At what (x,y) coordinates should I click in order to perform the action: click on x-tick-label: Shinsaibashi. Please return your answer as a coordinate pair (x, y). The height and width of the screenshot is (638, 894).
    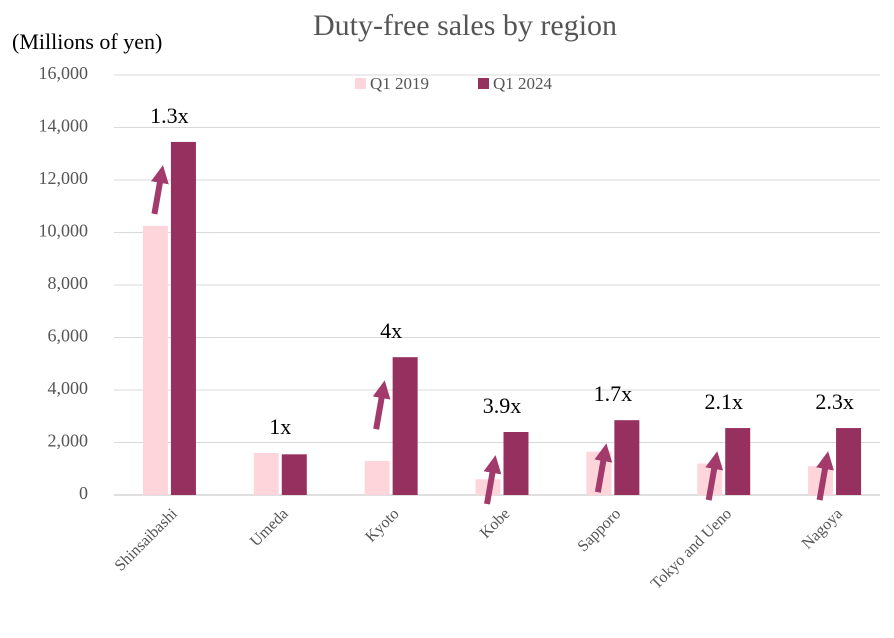
    Looking at the image, I should click on (147, 540).